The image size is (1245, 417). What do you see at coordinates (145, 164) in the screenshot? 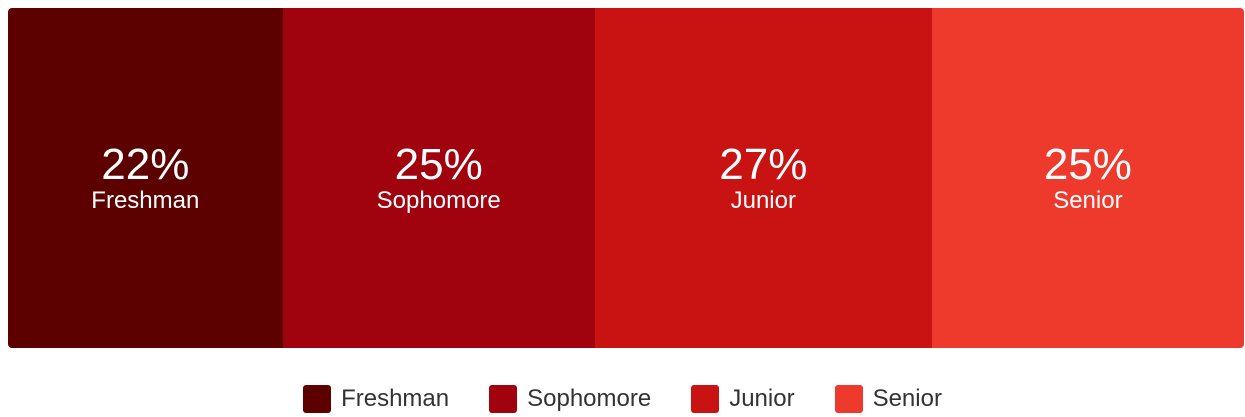
I see `data-label-value: 22%` at bounding box center [145, 164].